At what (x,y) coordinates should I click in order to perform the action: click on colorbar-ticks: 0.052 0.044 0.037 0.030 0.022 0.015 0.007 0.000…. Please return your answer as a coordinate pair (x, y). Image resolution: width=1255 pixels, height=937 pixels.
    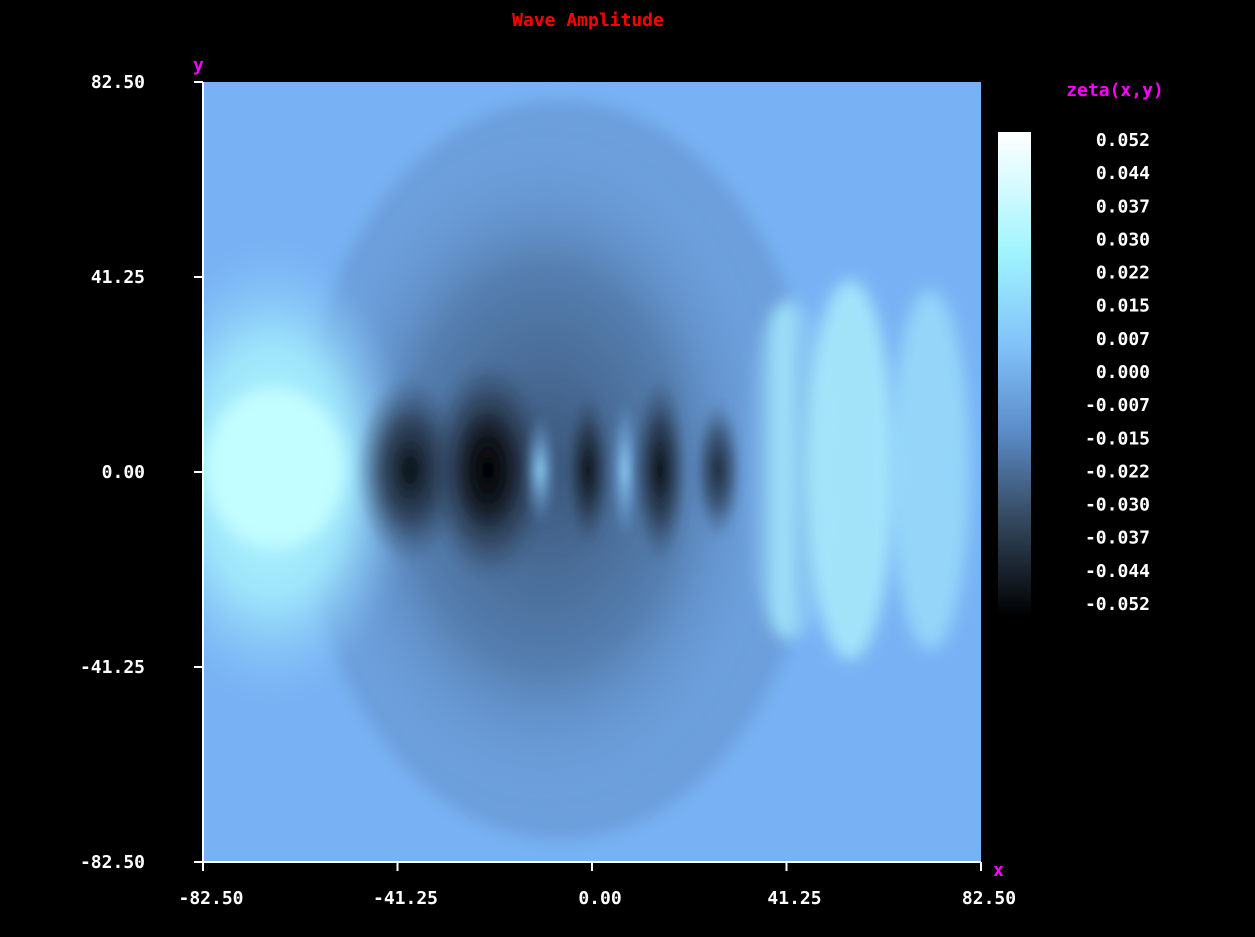
    Looking at the image, I should click on (1117, 372).